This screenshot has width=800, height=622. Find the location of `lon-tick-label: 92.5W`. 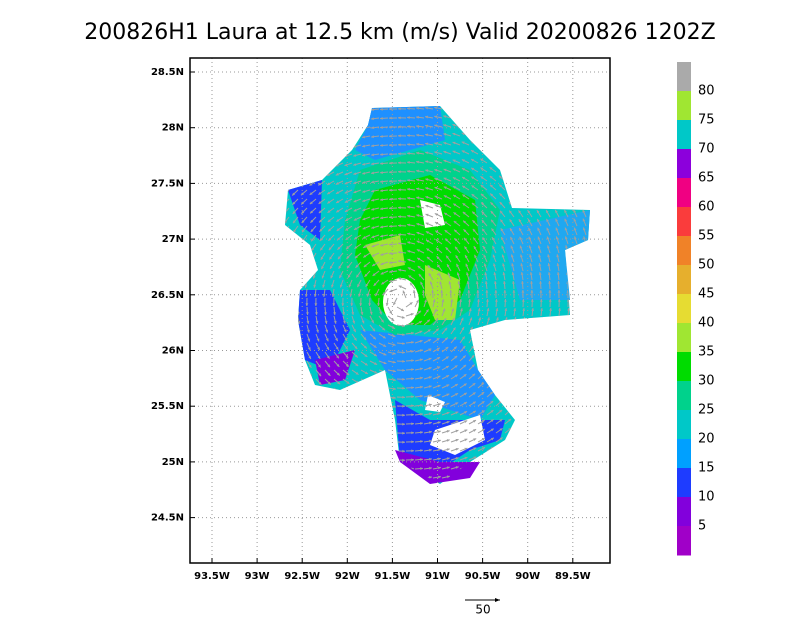

lon-tick-label: 92.5W is located at coordinates (302, 576).